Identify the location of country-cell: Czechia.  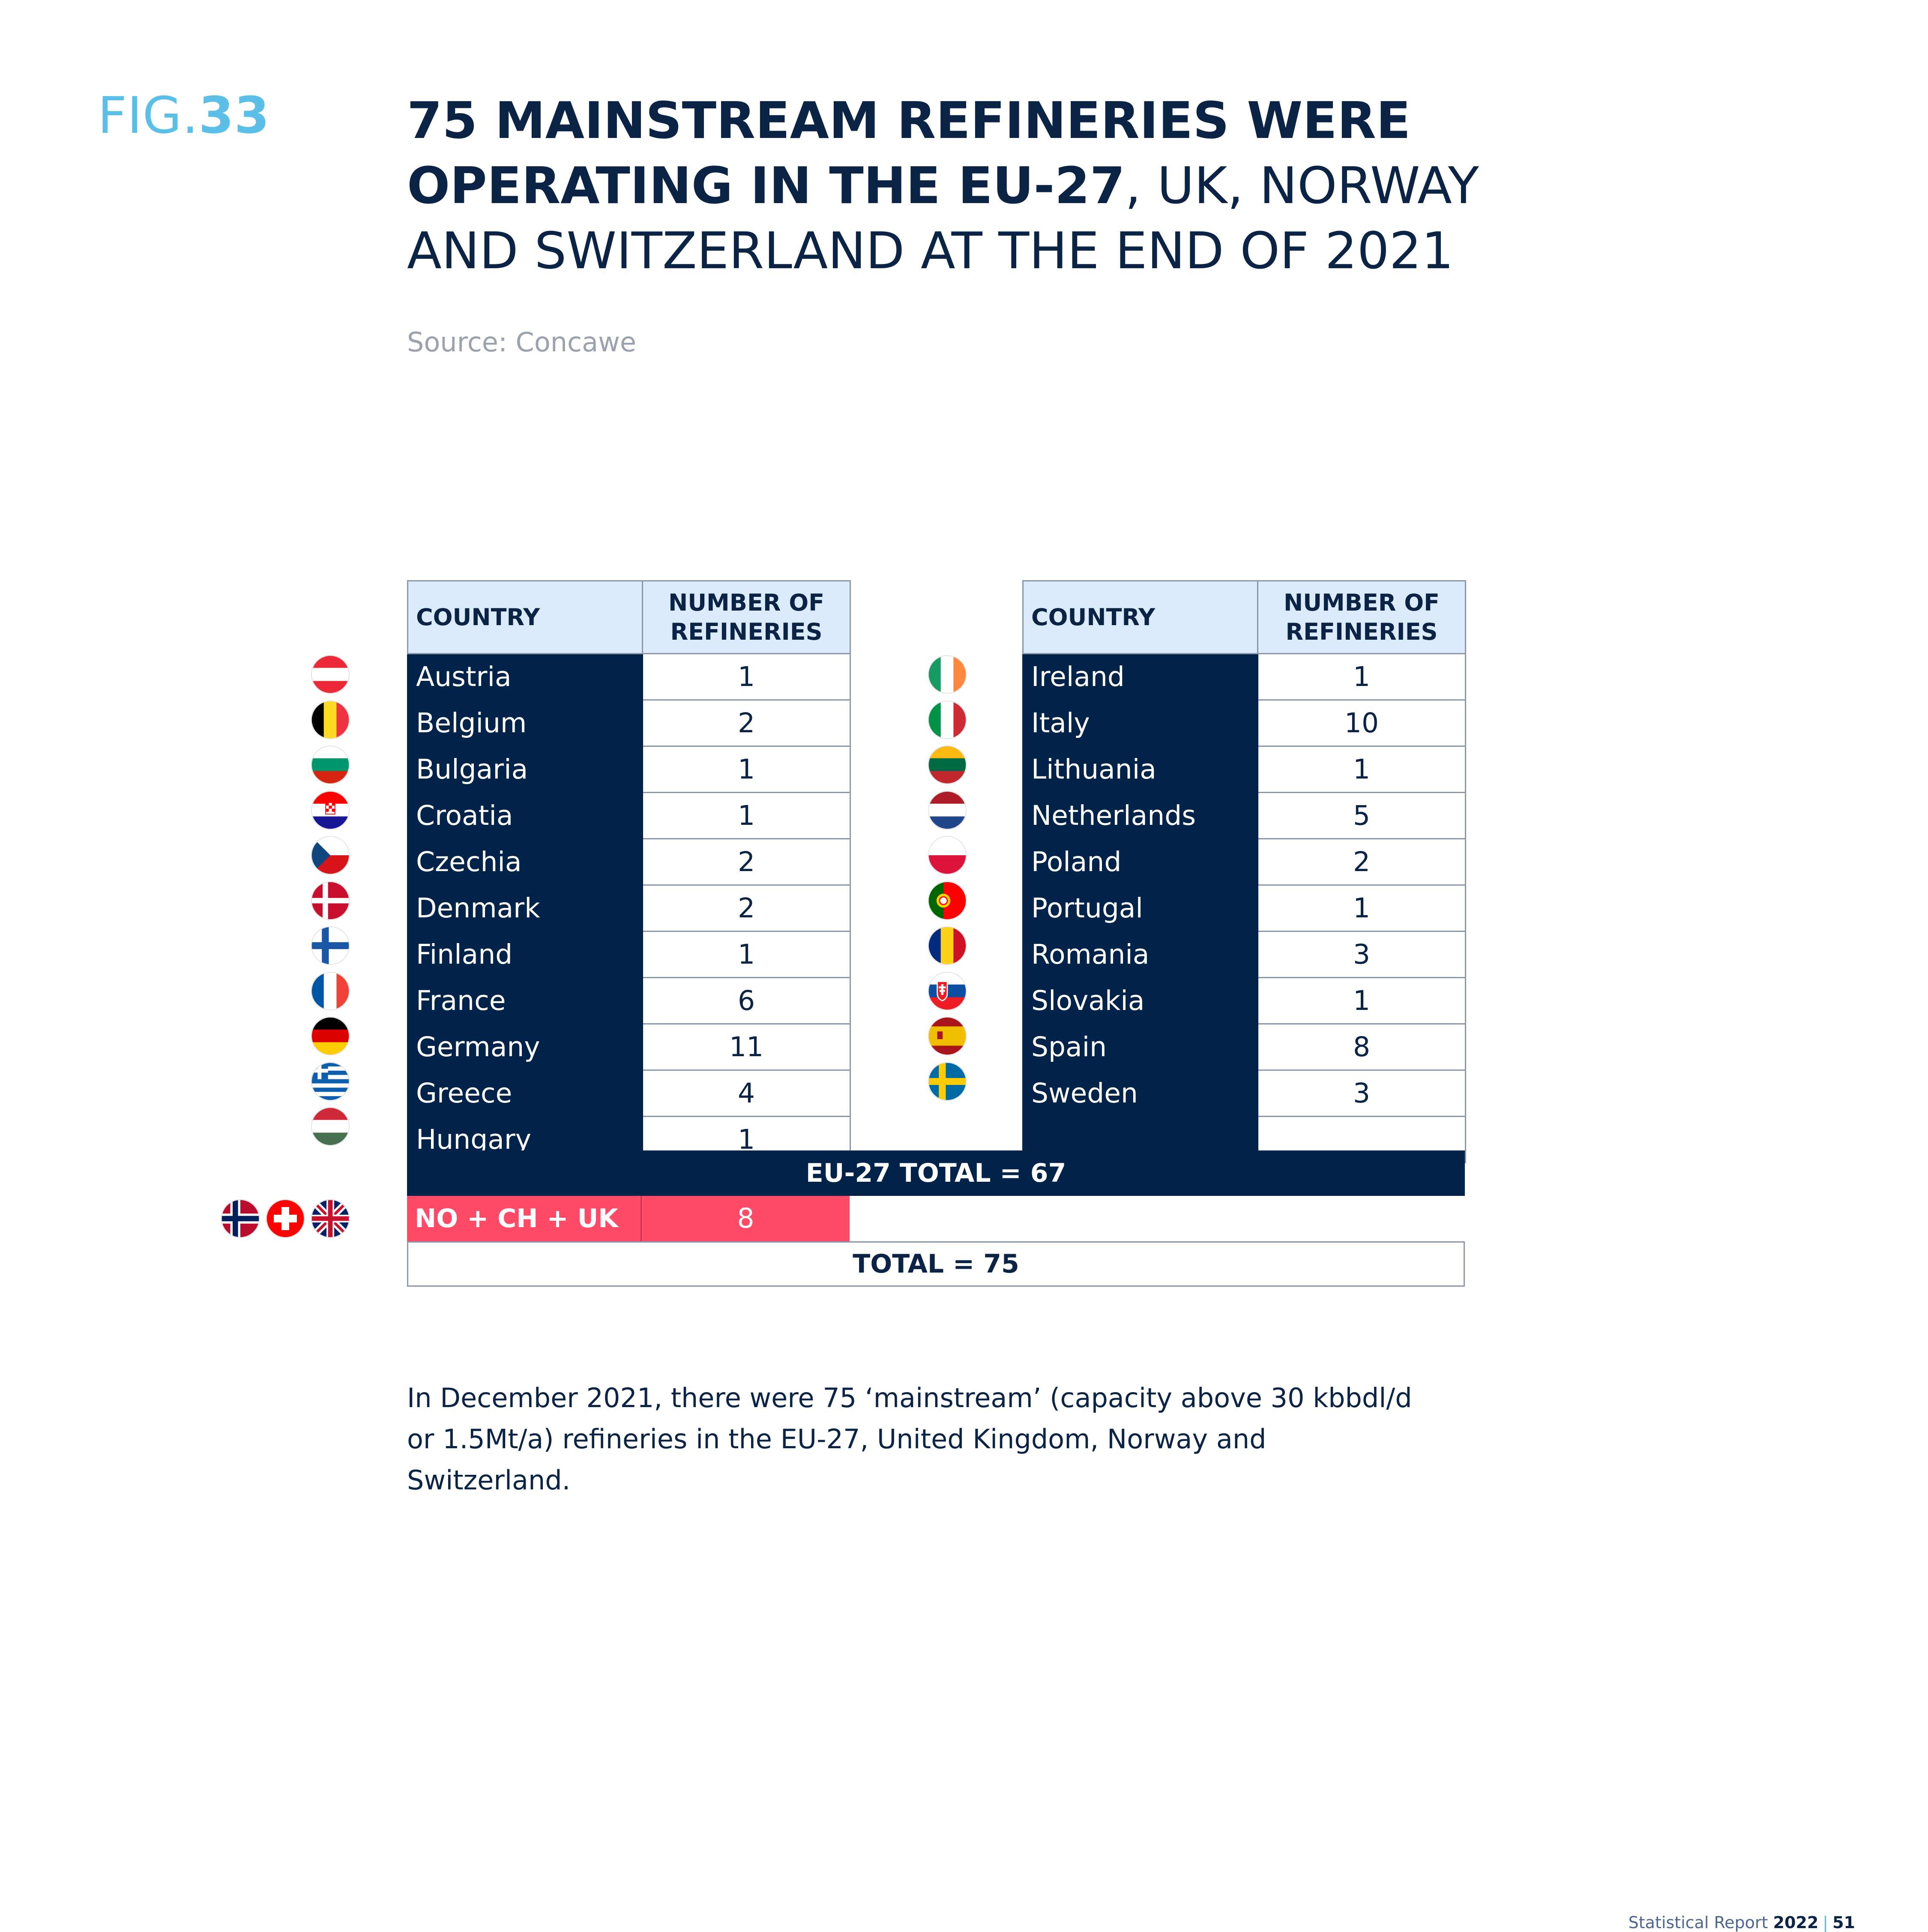
(525, 862).